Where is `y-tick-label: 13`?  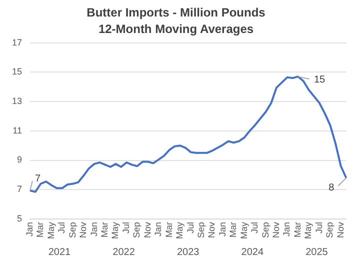 y-tick-label: 13 is located at coordinates (17, 101).